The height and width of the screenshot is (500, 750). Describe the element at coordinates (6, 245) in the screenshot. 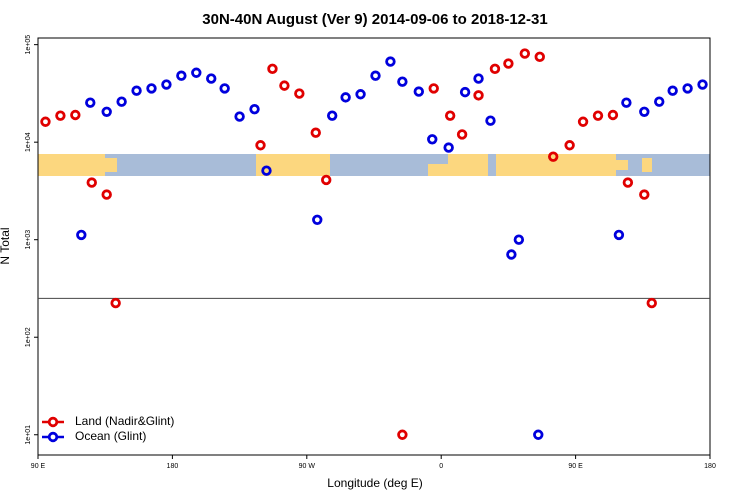

I see `y-axis-label: N Total` at that location.